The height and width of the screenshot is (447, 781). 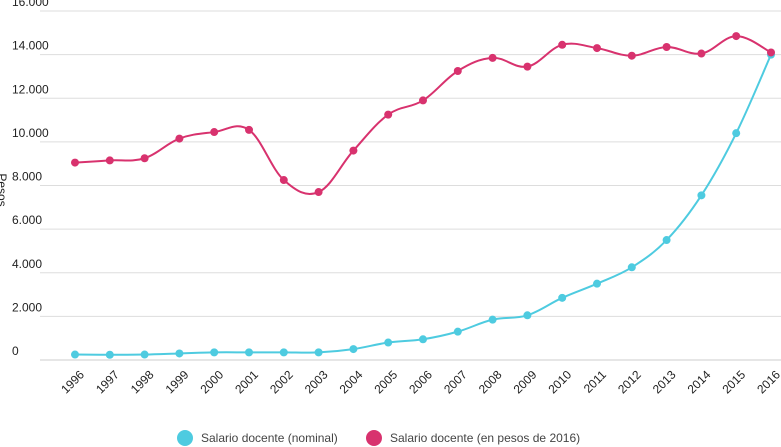 What do you see at coordinates (664, 381) in the screenshot?
I see `x-tick-label: 2013` at bounding box center [664, 381].